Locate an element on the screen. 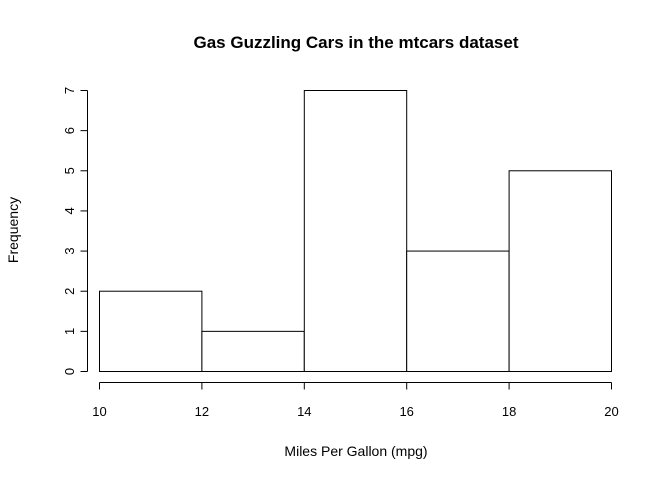 This screenshot has height=480, width=672. x-tick-label: 20 is located at coordinates (611, 411).